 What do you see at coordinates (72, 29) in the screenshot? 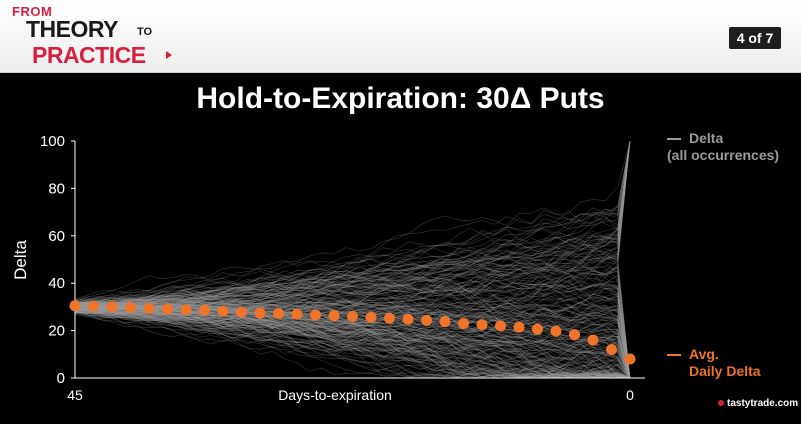
I see `logo-theory: THEORY` at bounding box center [72, 29].